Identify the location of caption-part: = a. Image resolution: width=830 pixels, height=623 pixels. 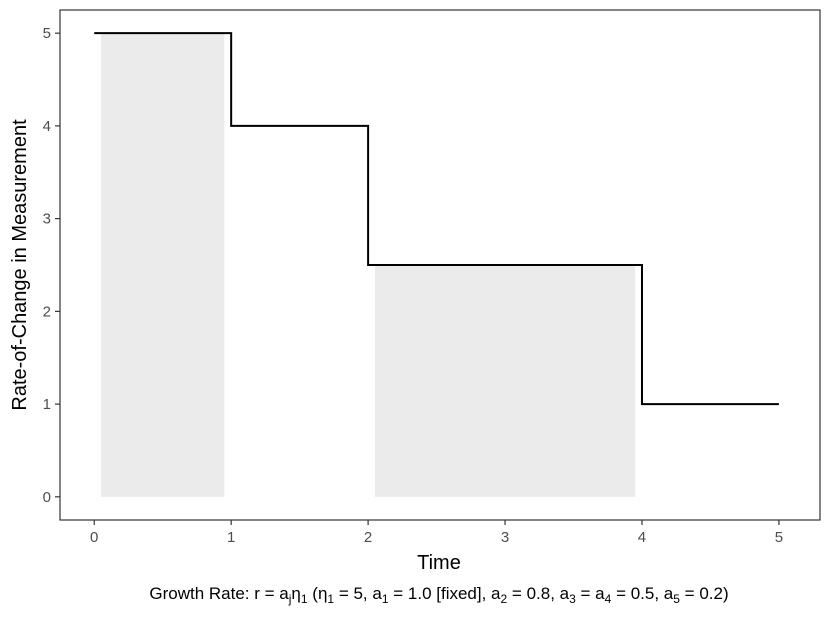
(590, 593).